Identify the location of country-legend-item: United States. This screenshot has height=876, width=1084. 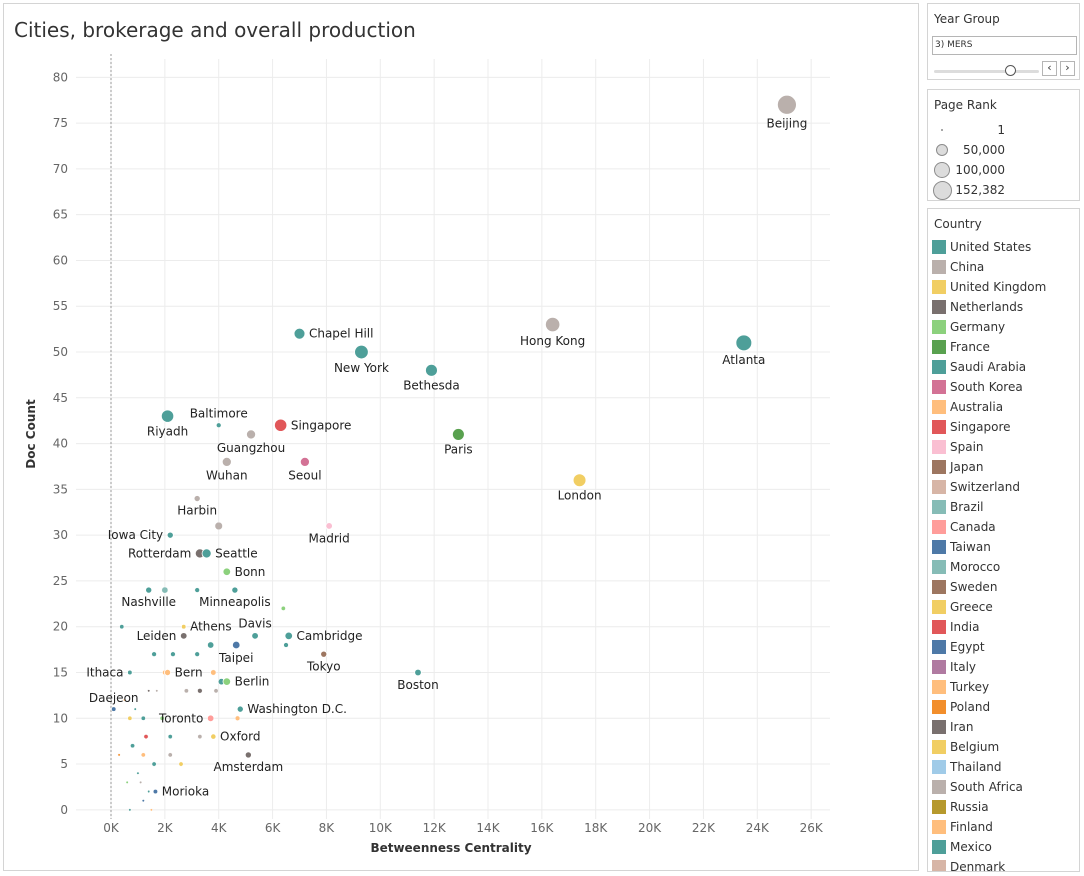
(1003, 247).